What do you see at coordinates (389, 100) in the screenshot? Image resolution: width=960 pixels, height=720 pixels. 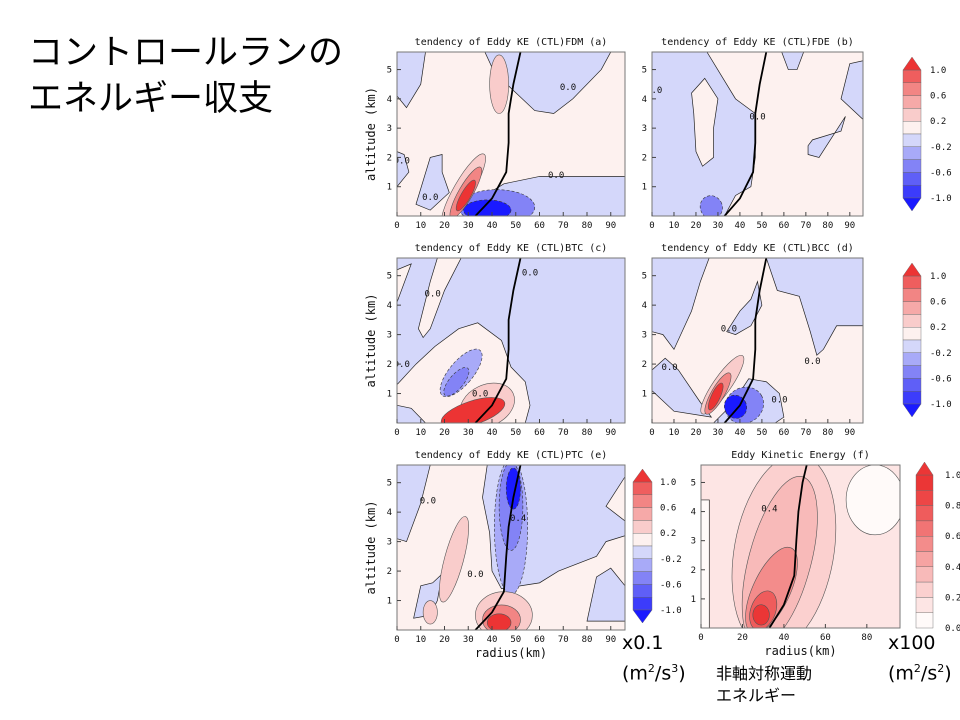 I see `y-tick-label: 4` at bounding box center [389, 100].